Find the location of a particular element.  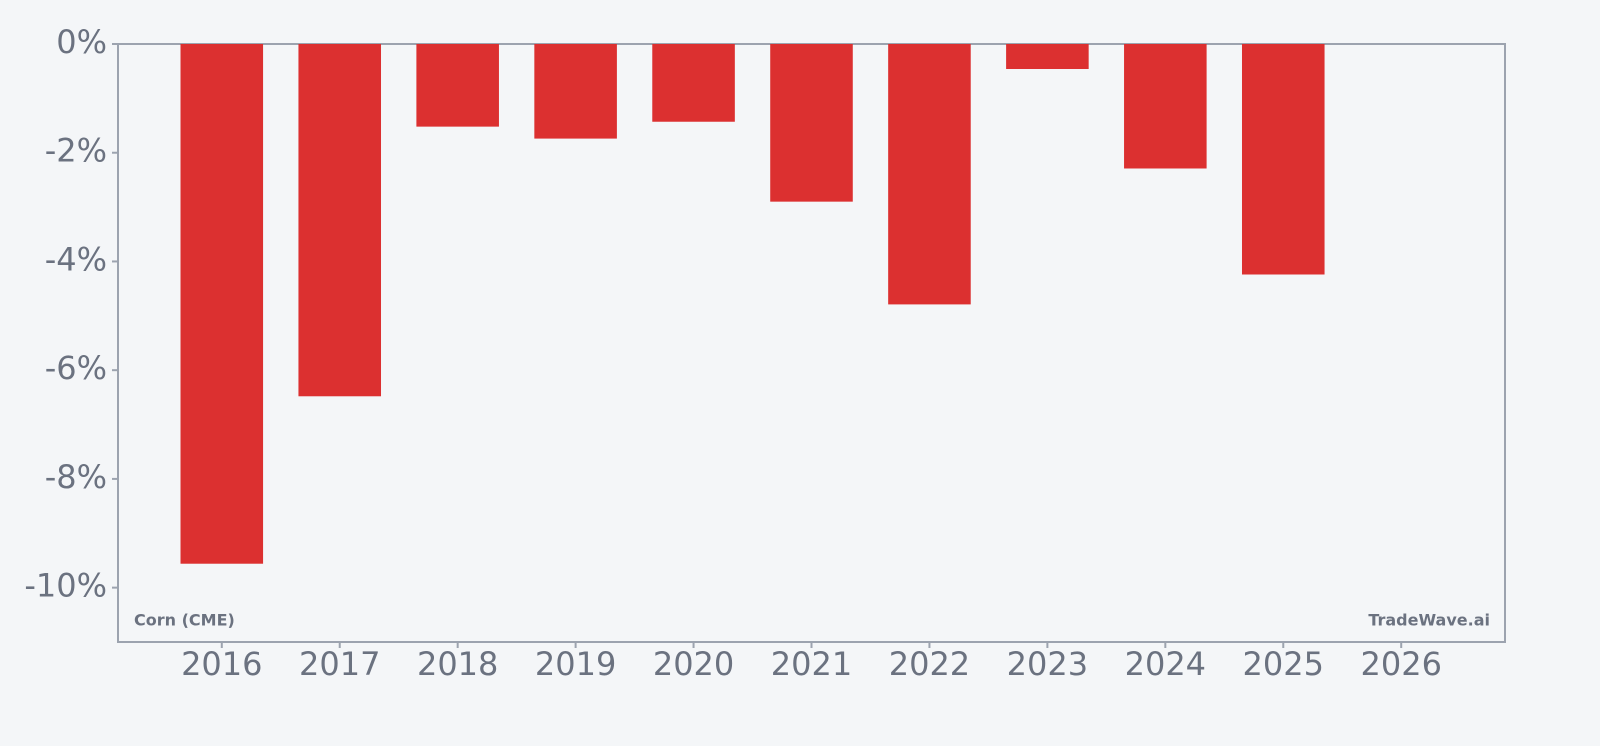

x-tick-label: 2024 is located at coordinates (1165, 664).